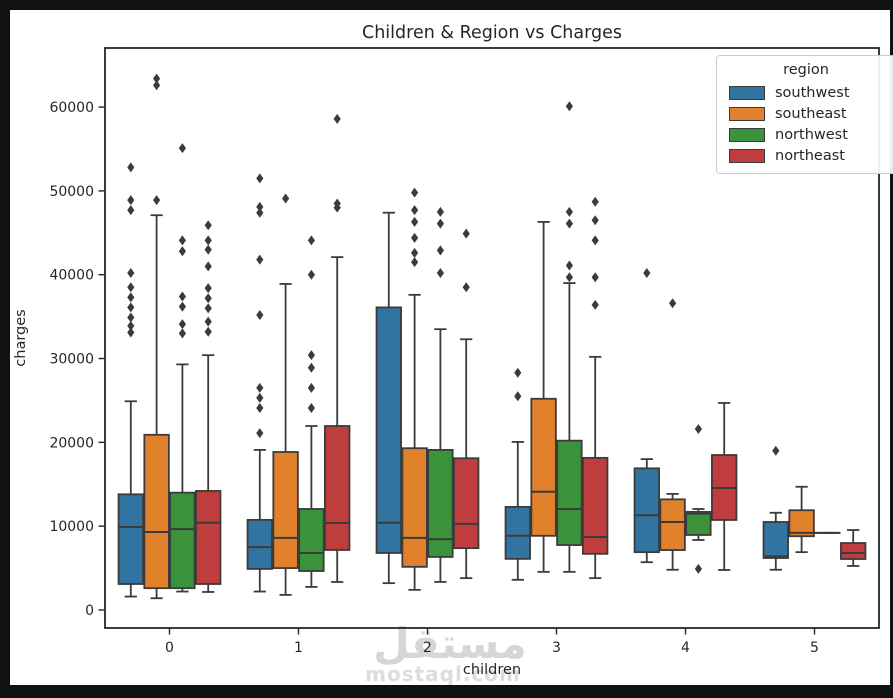 Image resolution: width=893 pixels, height=698 pixels. I want to click on chart-title: Children & Region vs Charges, so click(492, 33).